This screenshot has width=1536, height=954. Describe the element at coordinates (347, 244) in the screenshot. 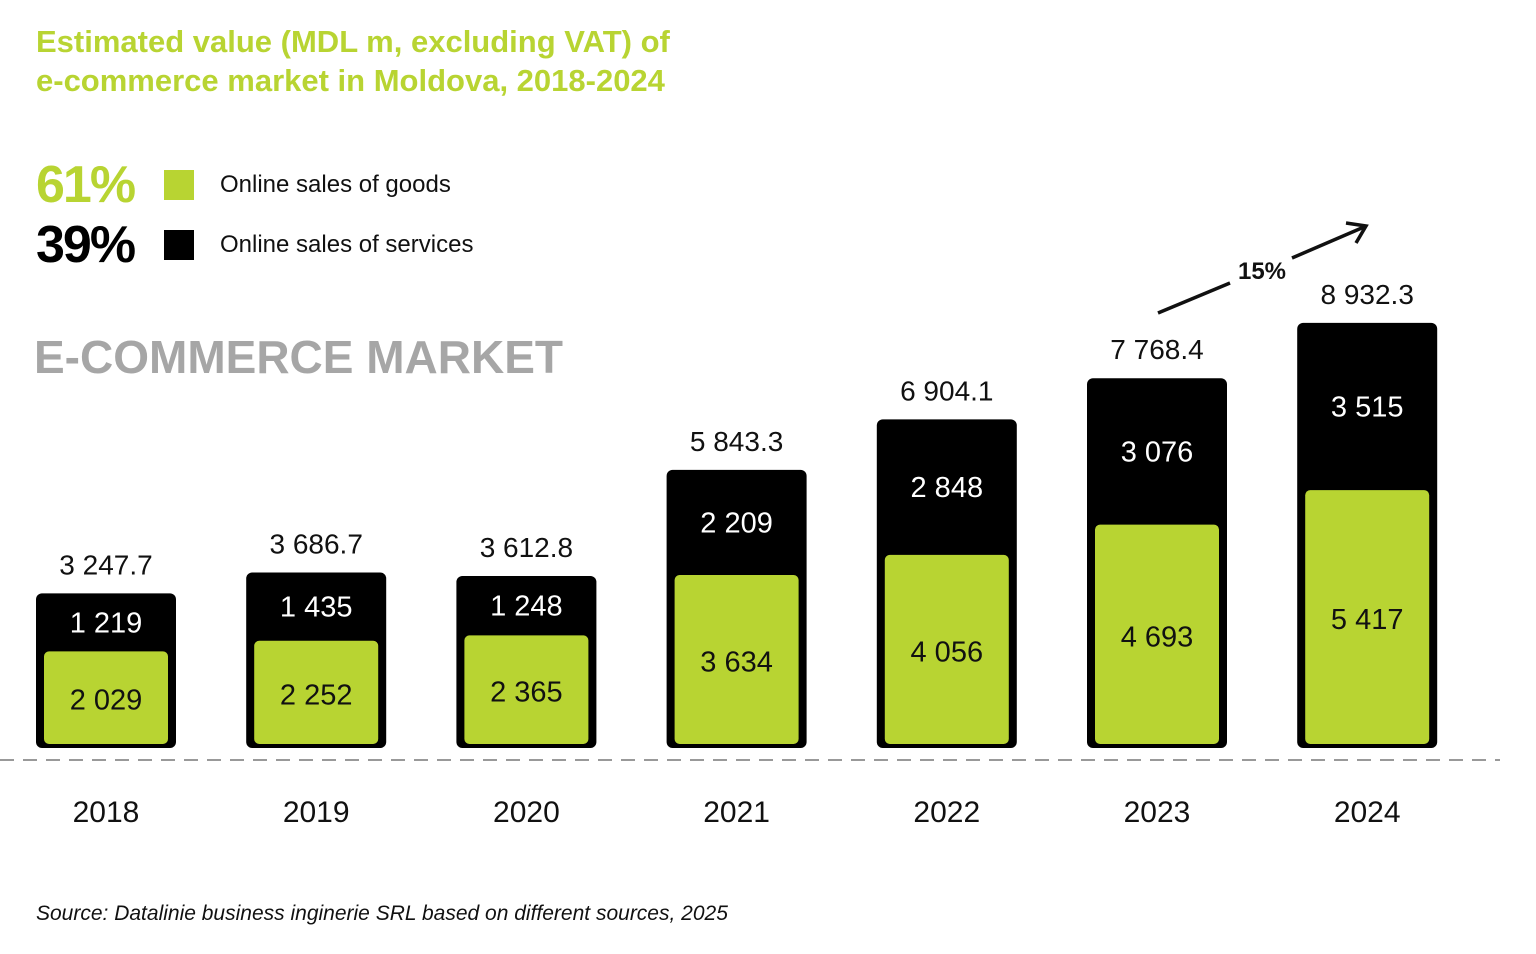

I see `legend-label-services: Online sales of services` at that location.